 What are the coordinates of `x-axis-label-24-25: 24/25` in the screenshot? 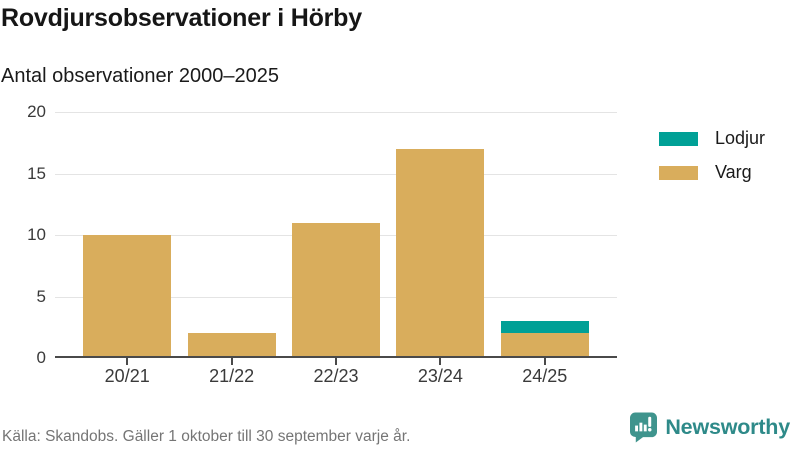 It's located at (545, 376).